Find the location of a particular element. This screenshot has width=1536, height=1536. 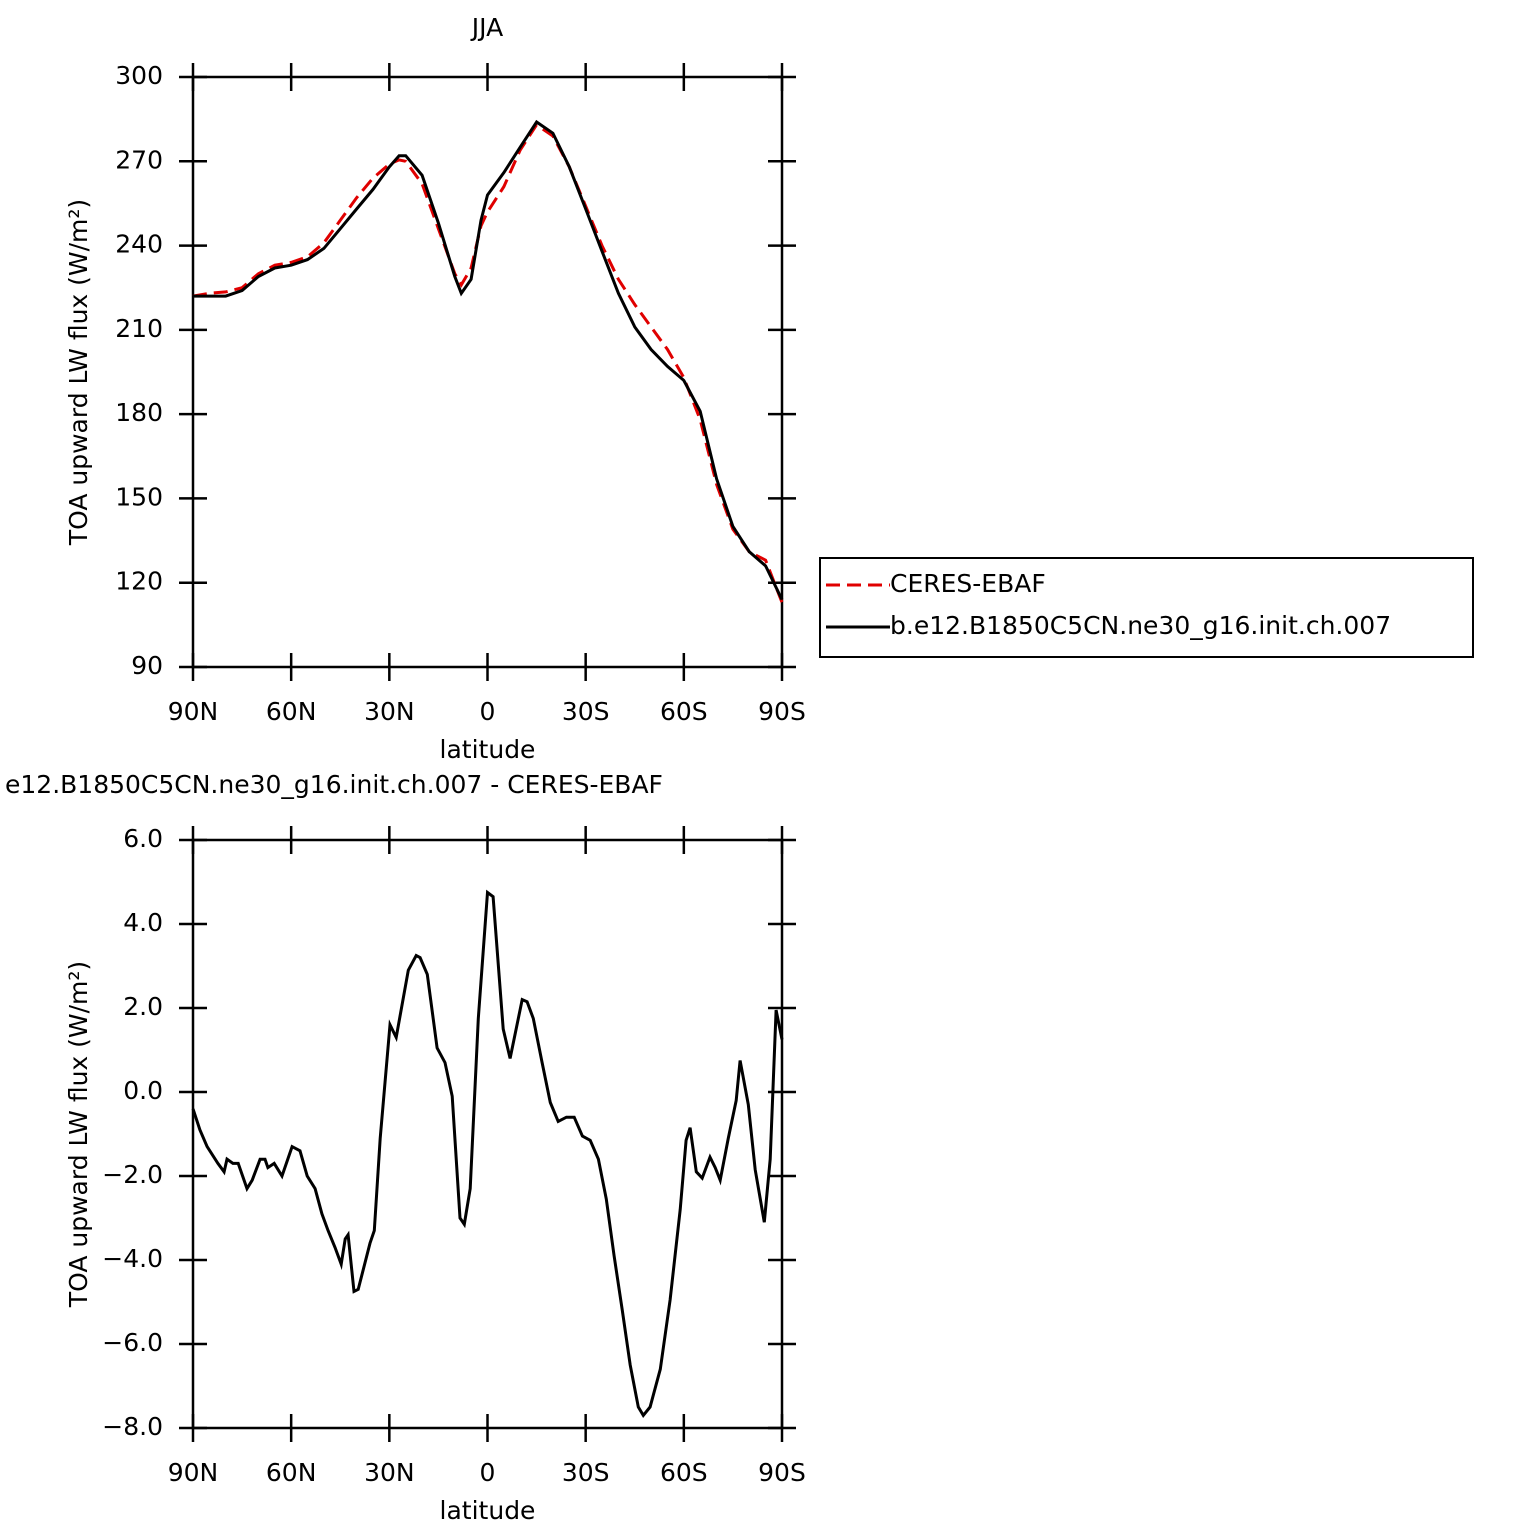

y-tick-label: 270 is located at coordinates (139, 159).